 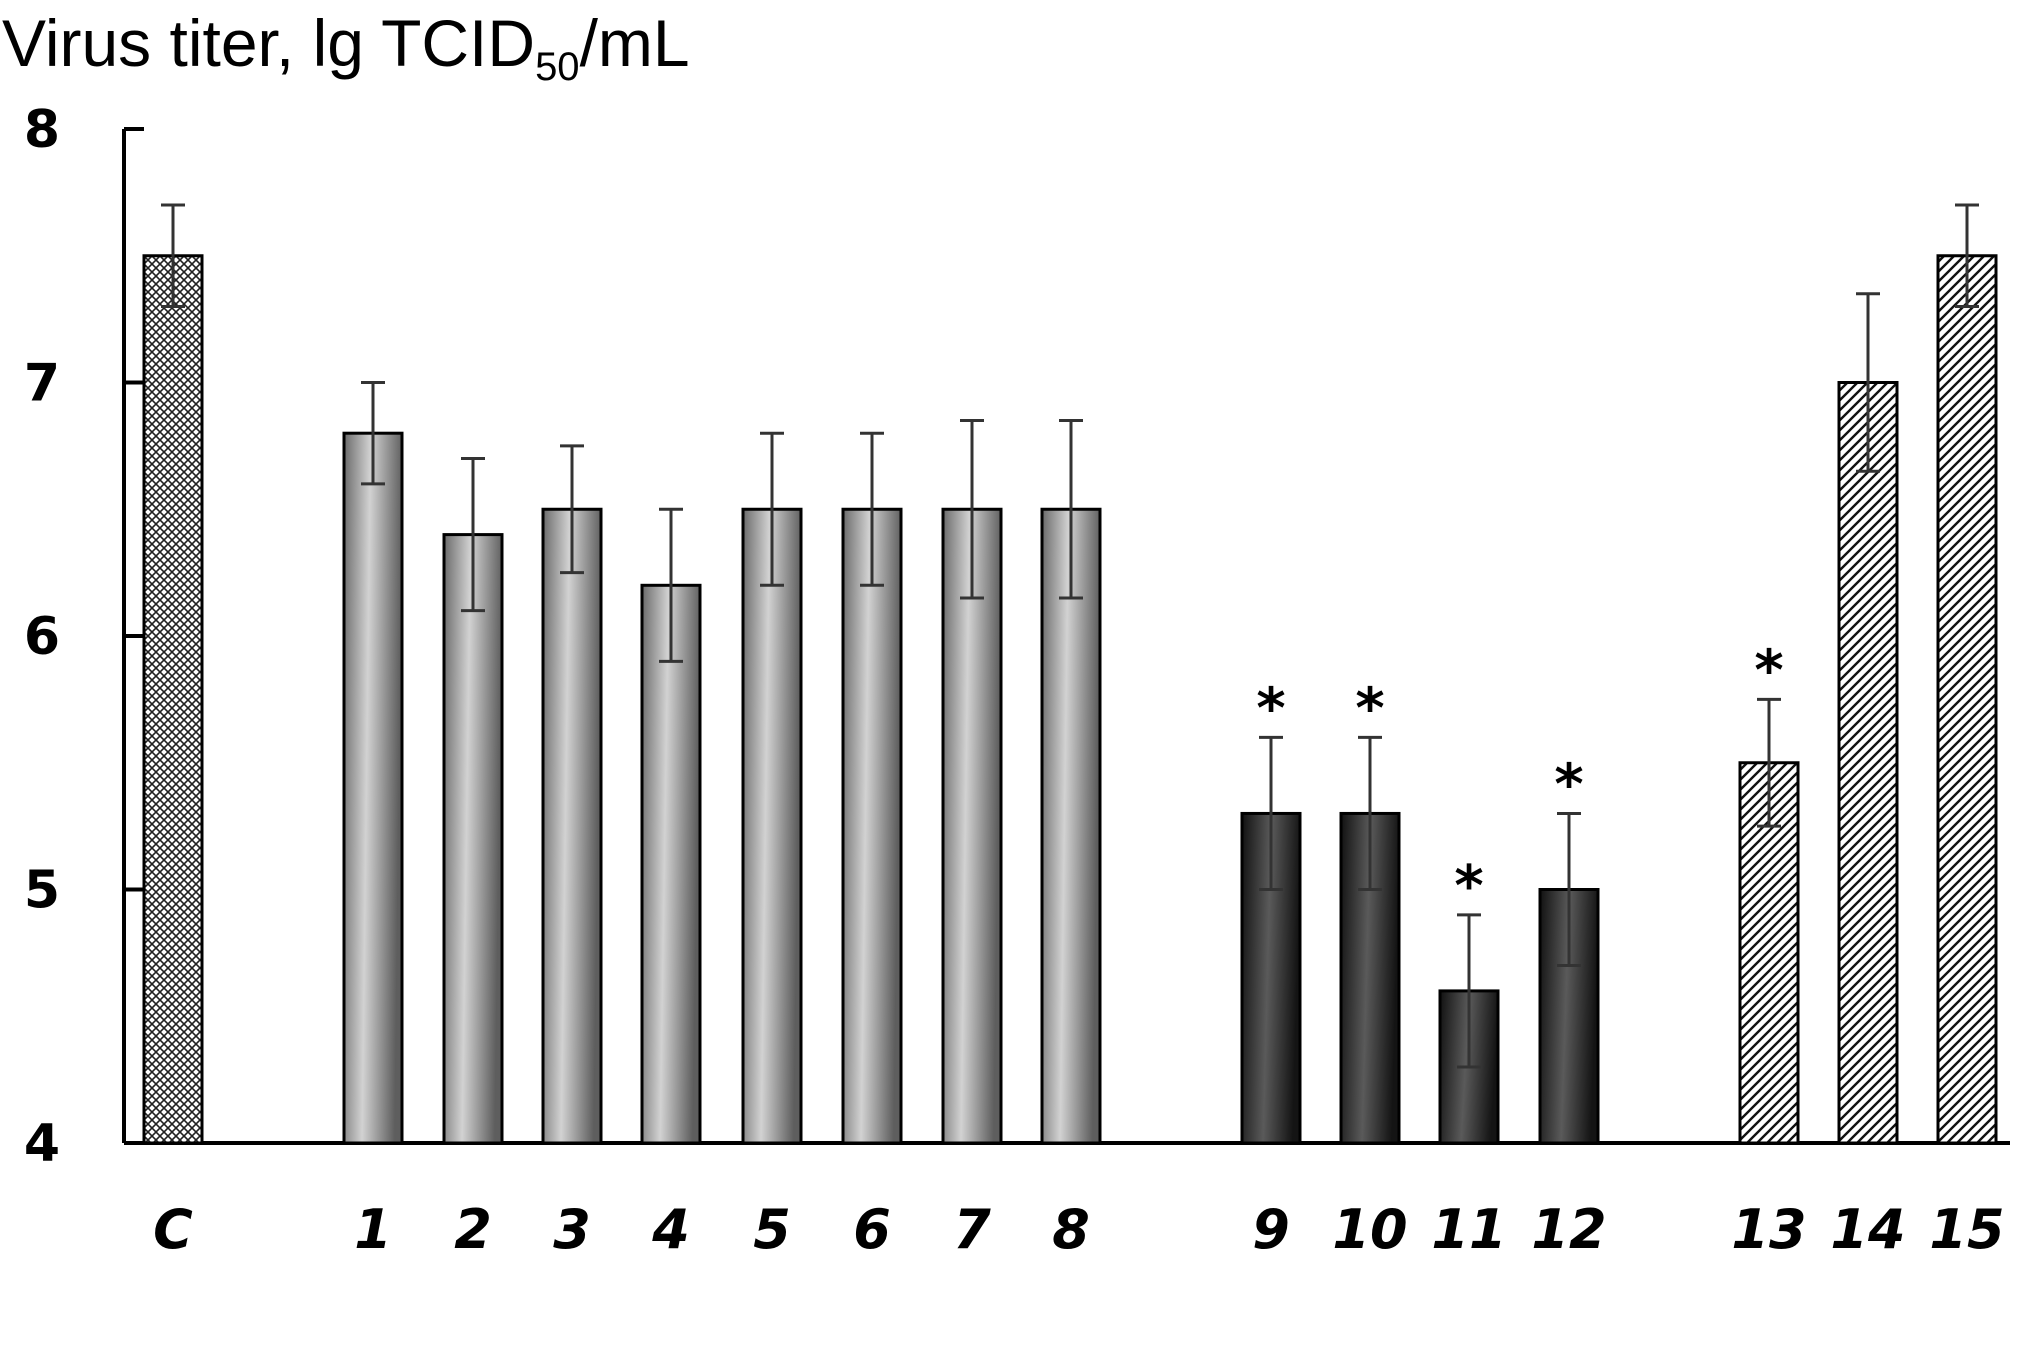 What do you see at coordinates (557, 67) in the screenshot?
I see `y-axis-label-subscript: 50` at bounding box center [557, 67].